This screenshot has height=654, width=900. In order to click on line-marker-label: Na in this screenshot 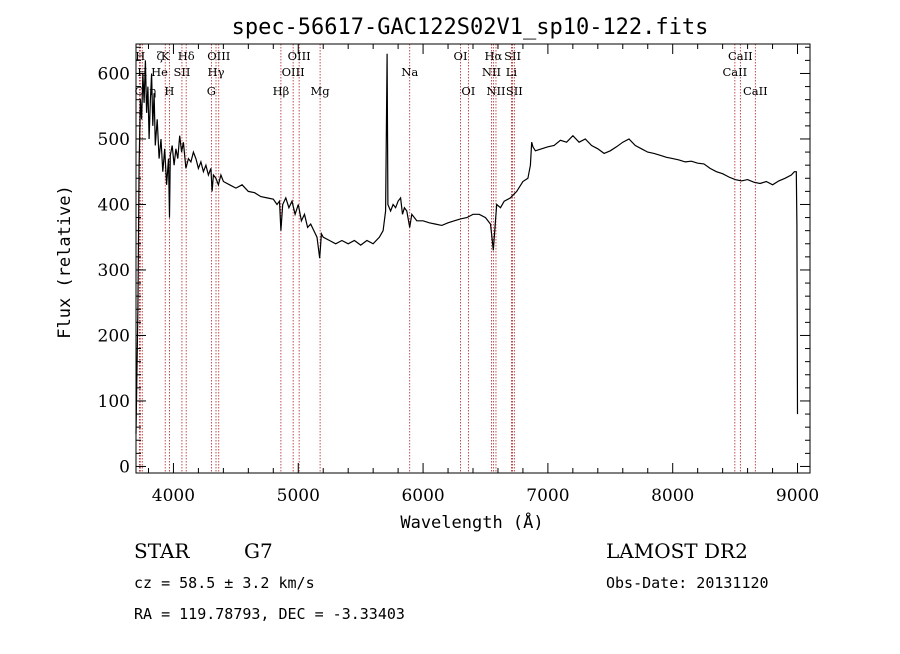, I will do `click(409, 72)`.